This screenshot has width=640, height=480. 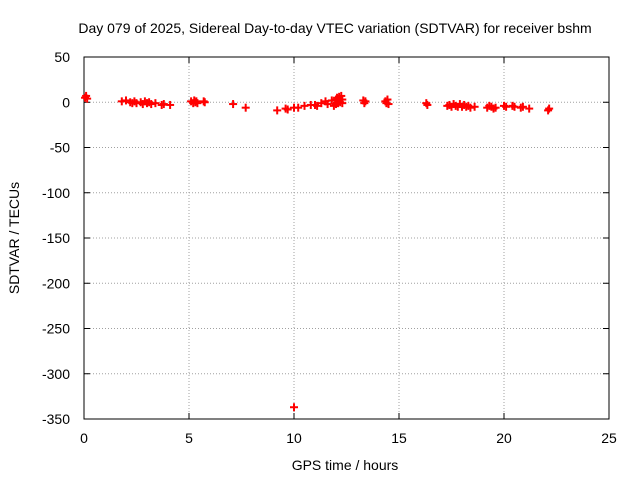 What do you see at coordinates (348, 438) in the screenshot?
I see `x-tick-labels: 0 5 10 15 20 25` at bounding box center [348, 438].